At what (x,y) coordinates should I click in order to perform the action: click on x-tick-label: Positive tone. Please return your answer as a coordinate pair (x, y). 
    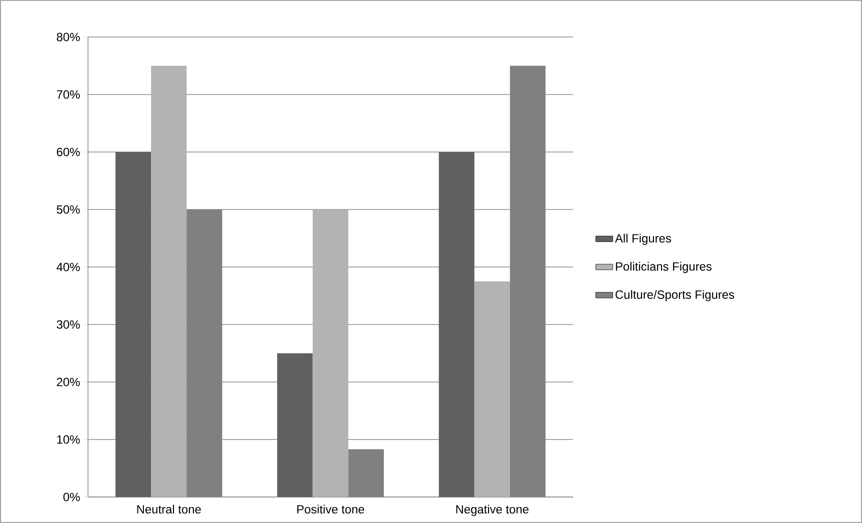
    Looking at the image, I should click on (330, 509).